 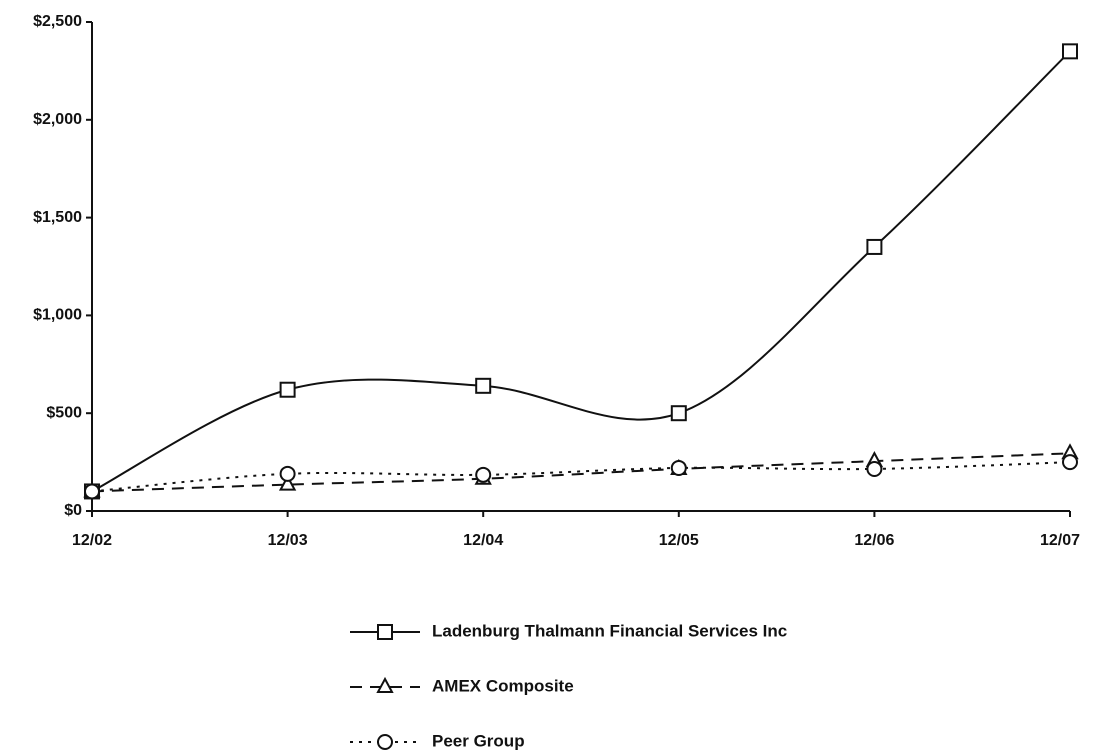 What do you see at coordinates (581, 472) in the screenshot?
I see `series-line` at bounding box center [581, 472].